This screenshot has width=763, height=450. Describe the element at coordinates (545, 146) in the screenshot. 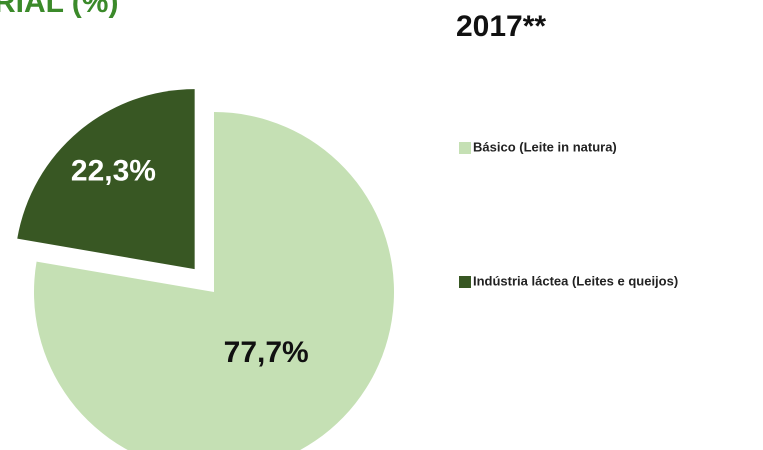

I see `legend-label: Básico (Leite in natura)` at that location.